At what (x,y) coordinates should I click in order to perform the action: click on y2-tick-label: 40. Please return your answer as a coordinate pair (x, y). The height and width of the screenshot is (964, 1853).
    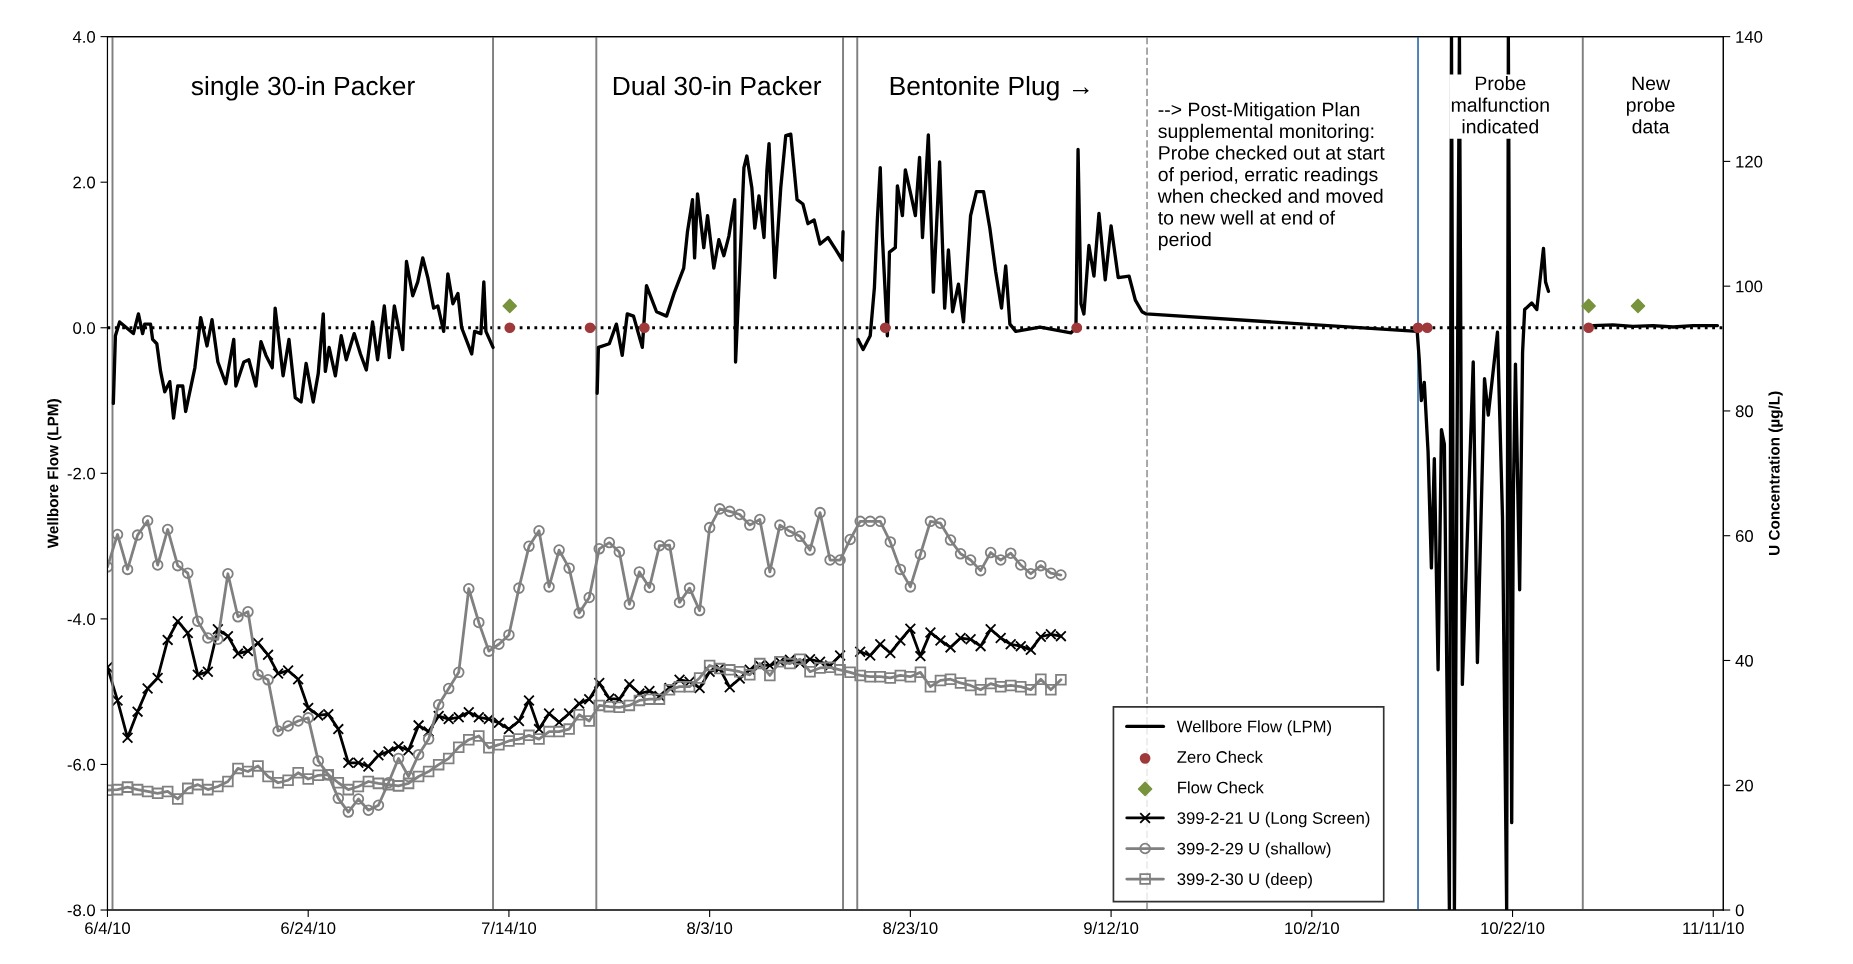
    Looking at the image, I should click on (1744, 660).